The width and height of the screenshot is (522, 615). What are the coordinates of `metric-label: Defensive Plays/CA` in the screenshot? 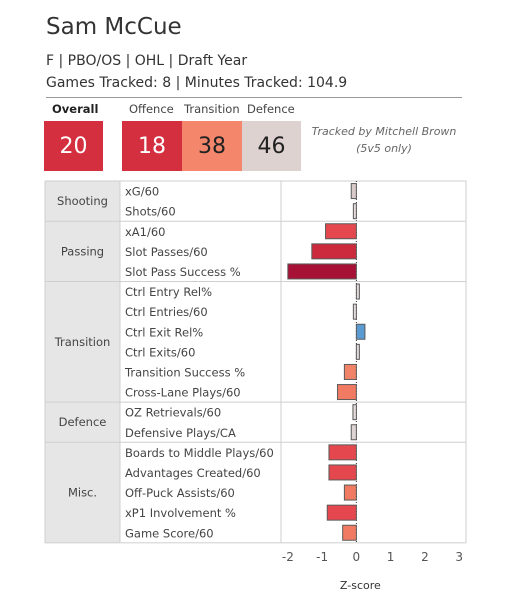 It's located at (180, 433).